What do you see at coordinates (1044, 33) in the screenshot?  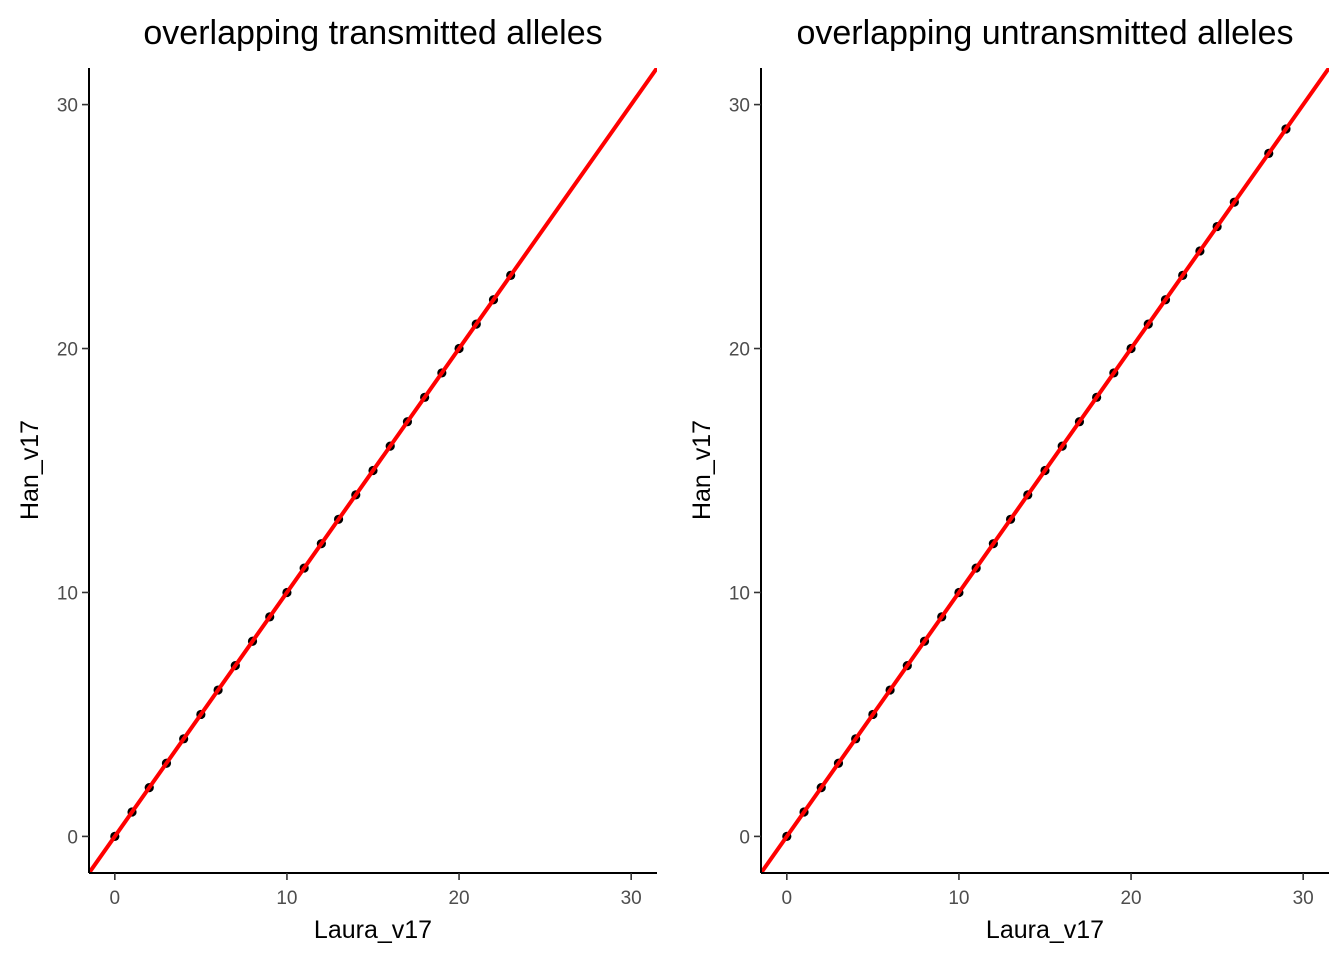 I see `panel-title: overlapping untransmitted alleles` at bounding box center [1044, 33].